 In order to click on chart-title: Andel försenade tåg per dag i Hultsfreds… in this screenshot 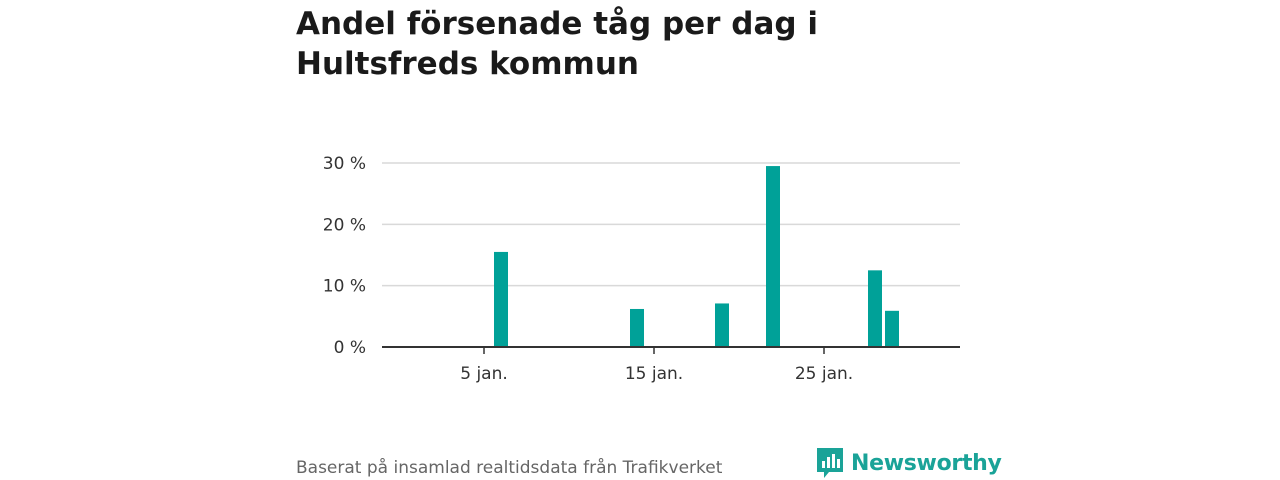, I will do `click(557, 44)`.